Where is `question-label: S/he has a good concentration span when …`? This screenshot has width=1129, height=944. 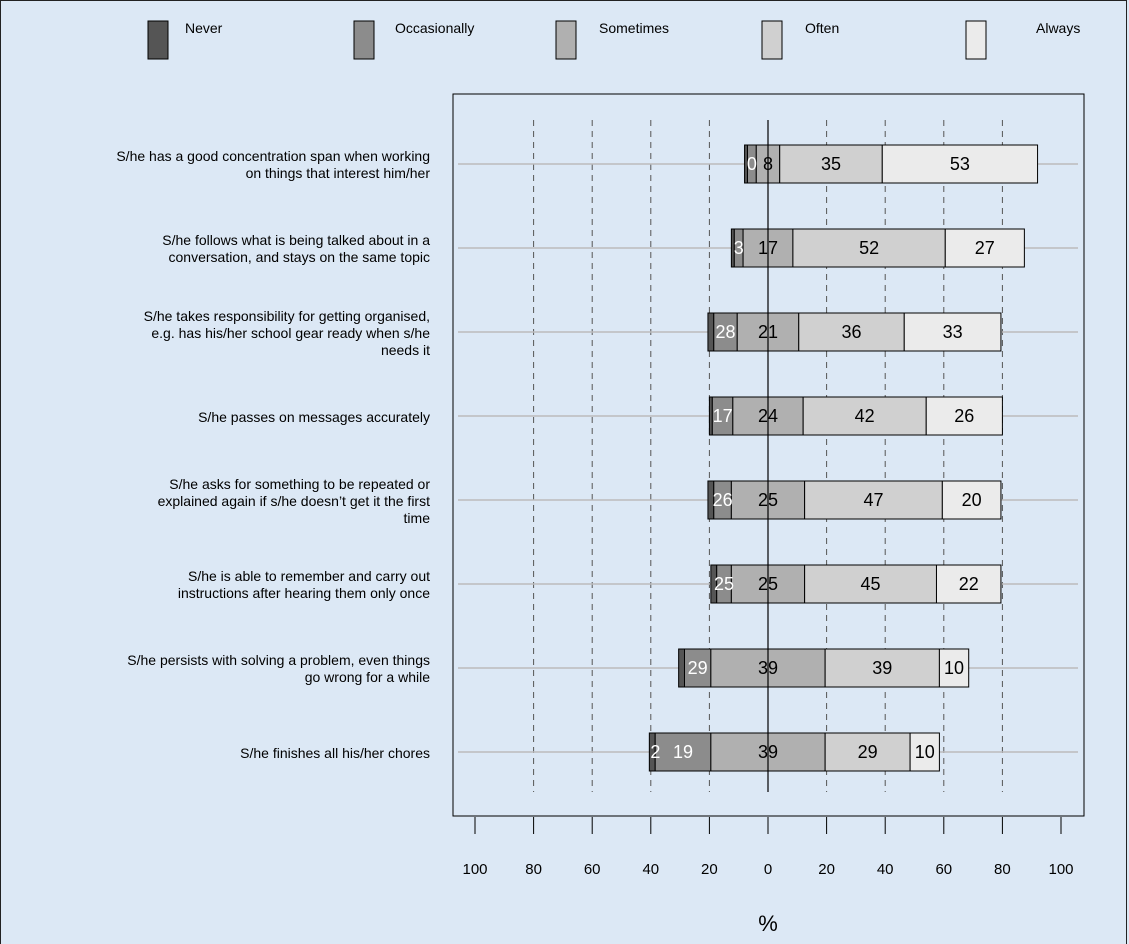 question-label: S/he has a good concentration span when … is located at coordinates (215, 165).